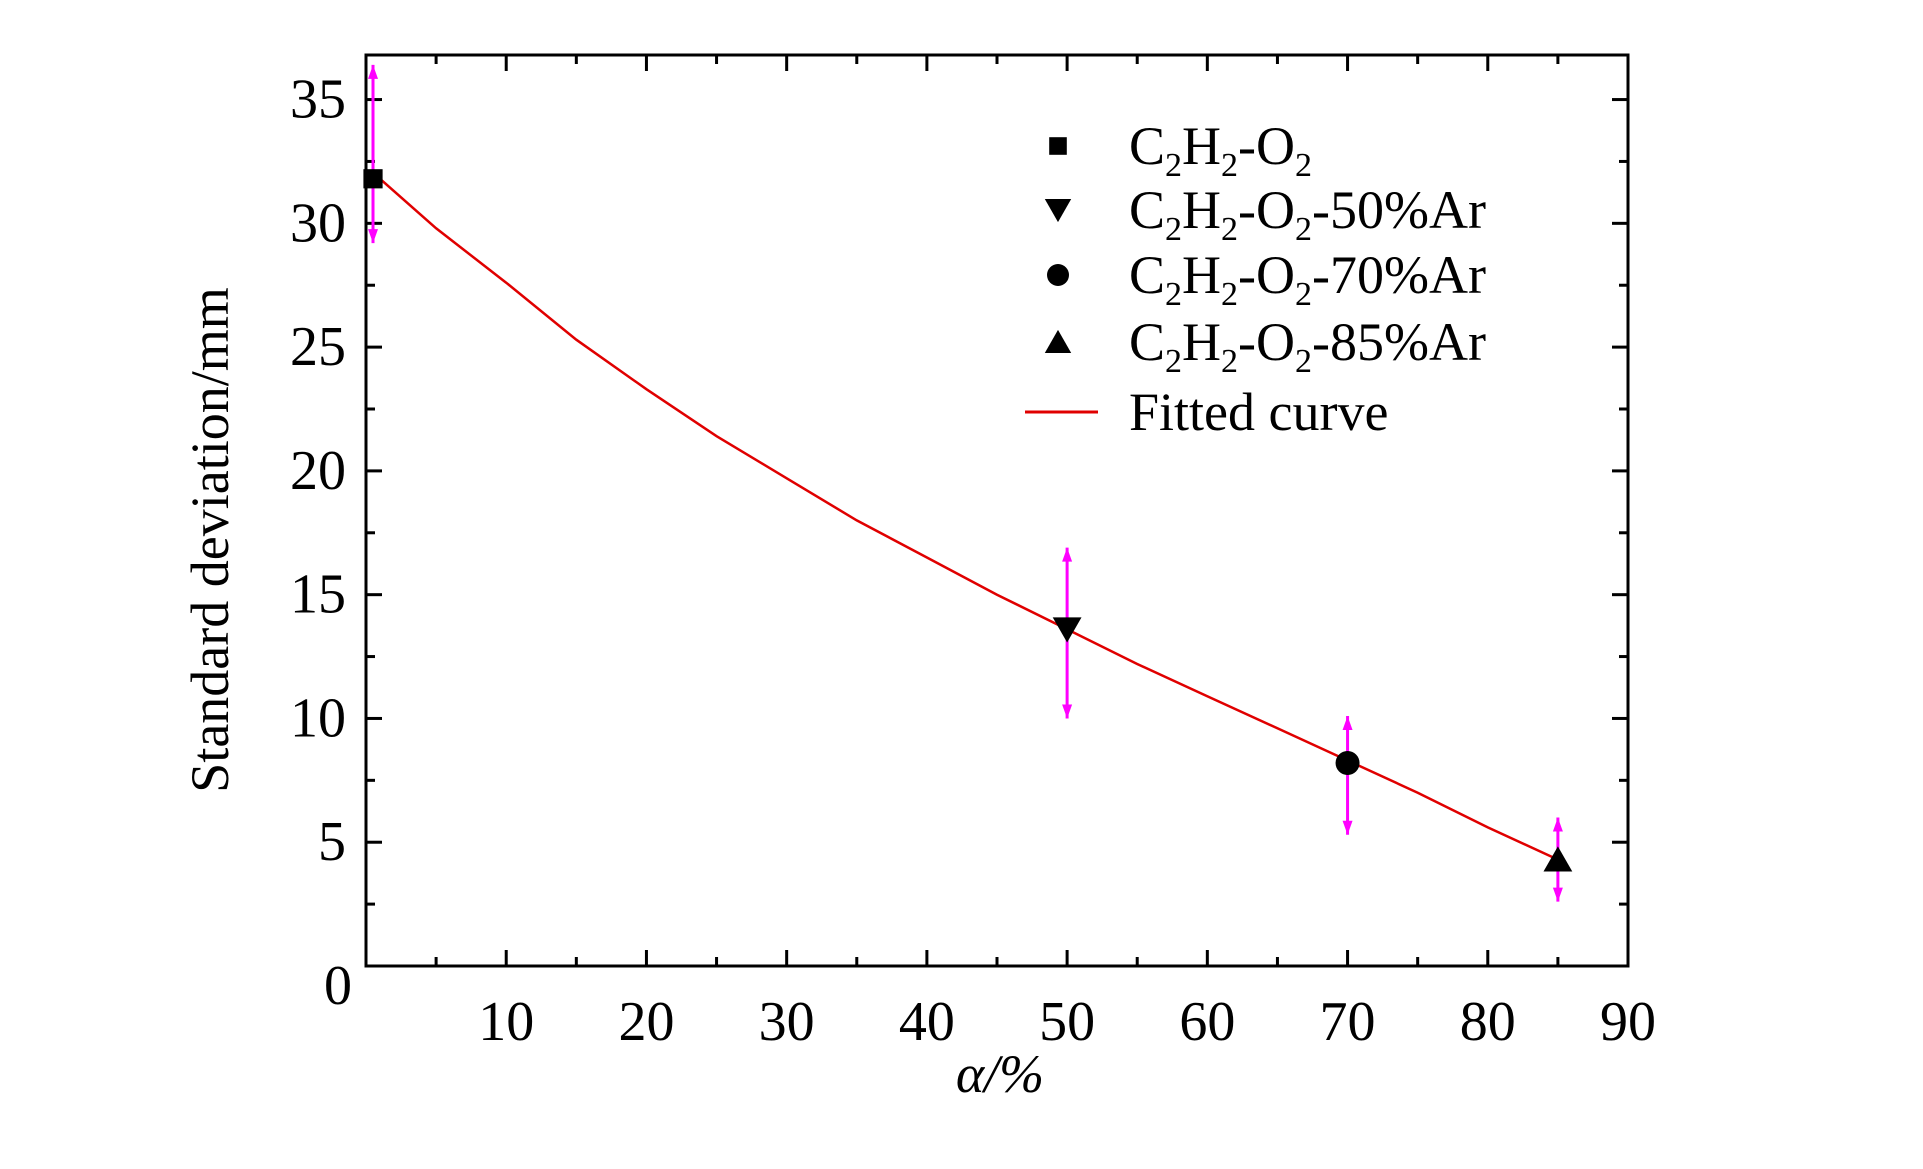  Describe the element at coordinates (318, 100) in the screenshot. I see `y-tick-label: 35` at that location.